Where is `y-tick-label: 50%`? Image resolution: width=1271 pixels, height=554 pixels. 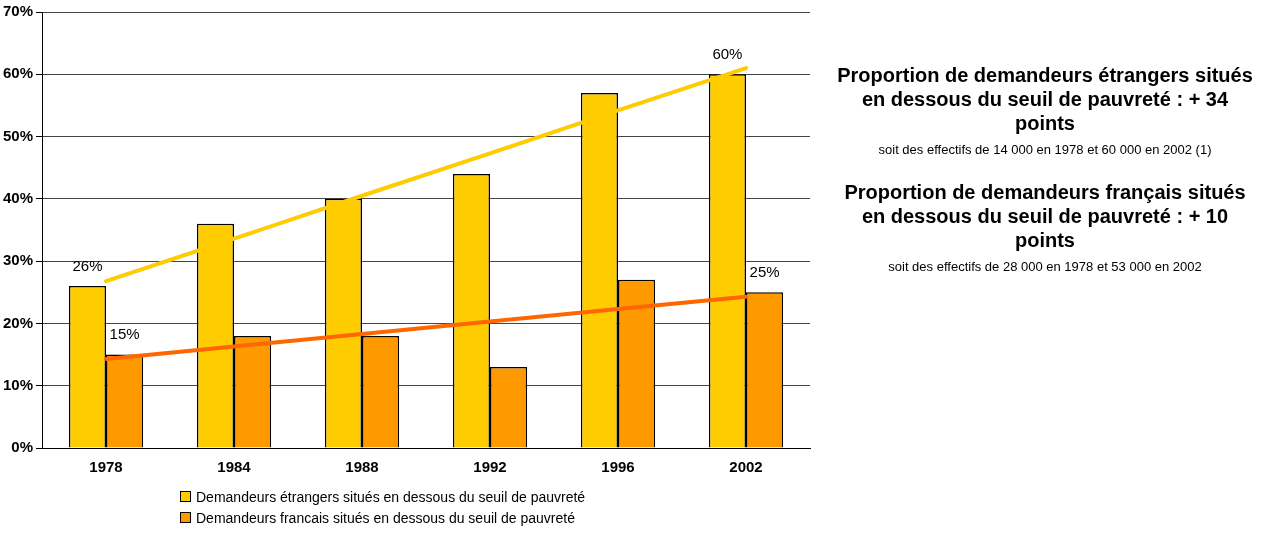 y-tick-label: 50% is located at coordinates (18, 135).